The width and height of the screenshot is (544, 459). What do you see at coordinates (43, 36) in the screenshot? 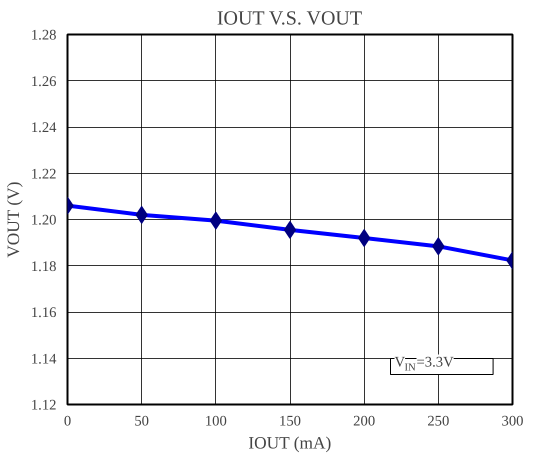
I see `y-tick-label: 1.28` at bounding box center [43, 36].